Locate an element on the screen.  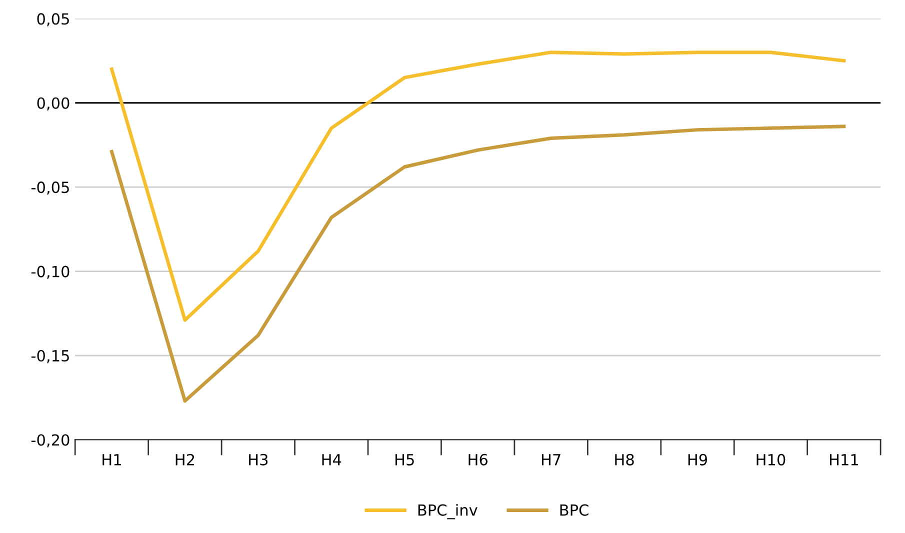
y-tick-label: -0,10 is located at coordinates (50, 272).